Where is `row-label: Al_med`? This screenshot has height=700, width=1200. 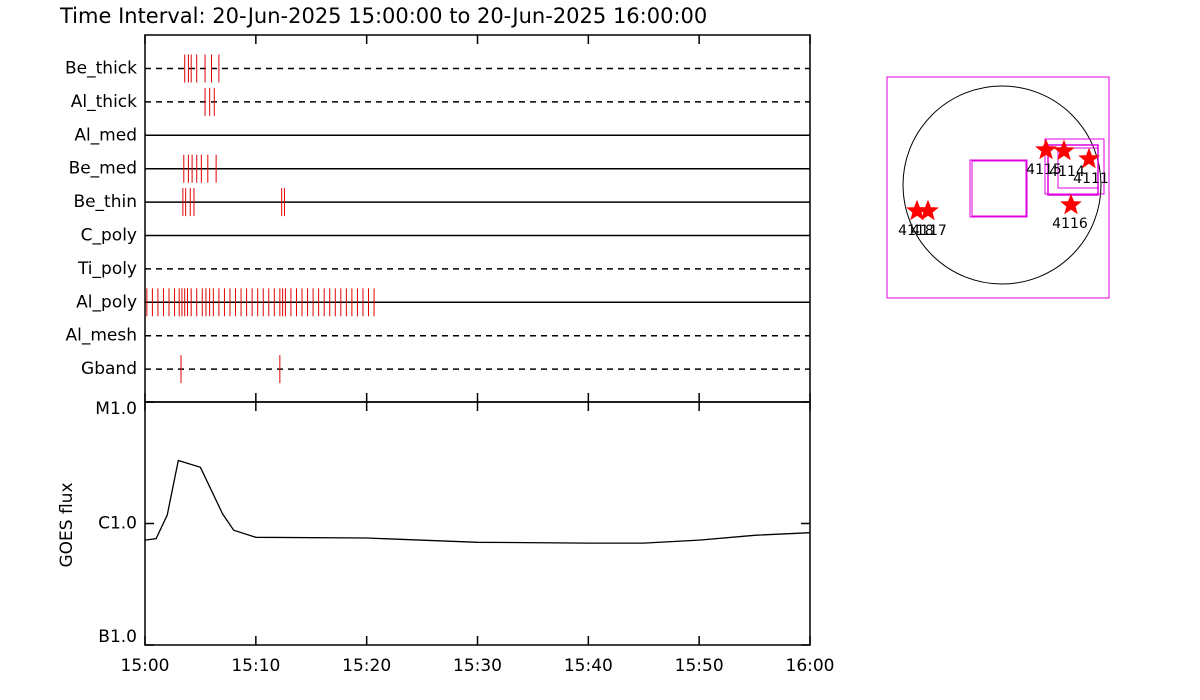
row-label: Al_med is located at coordinates (105, 135).